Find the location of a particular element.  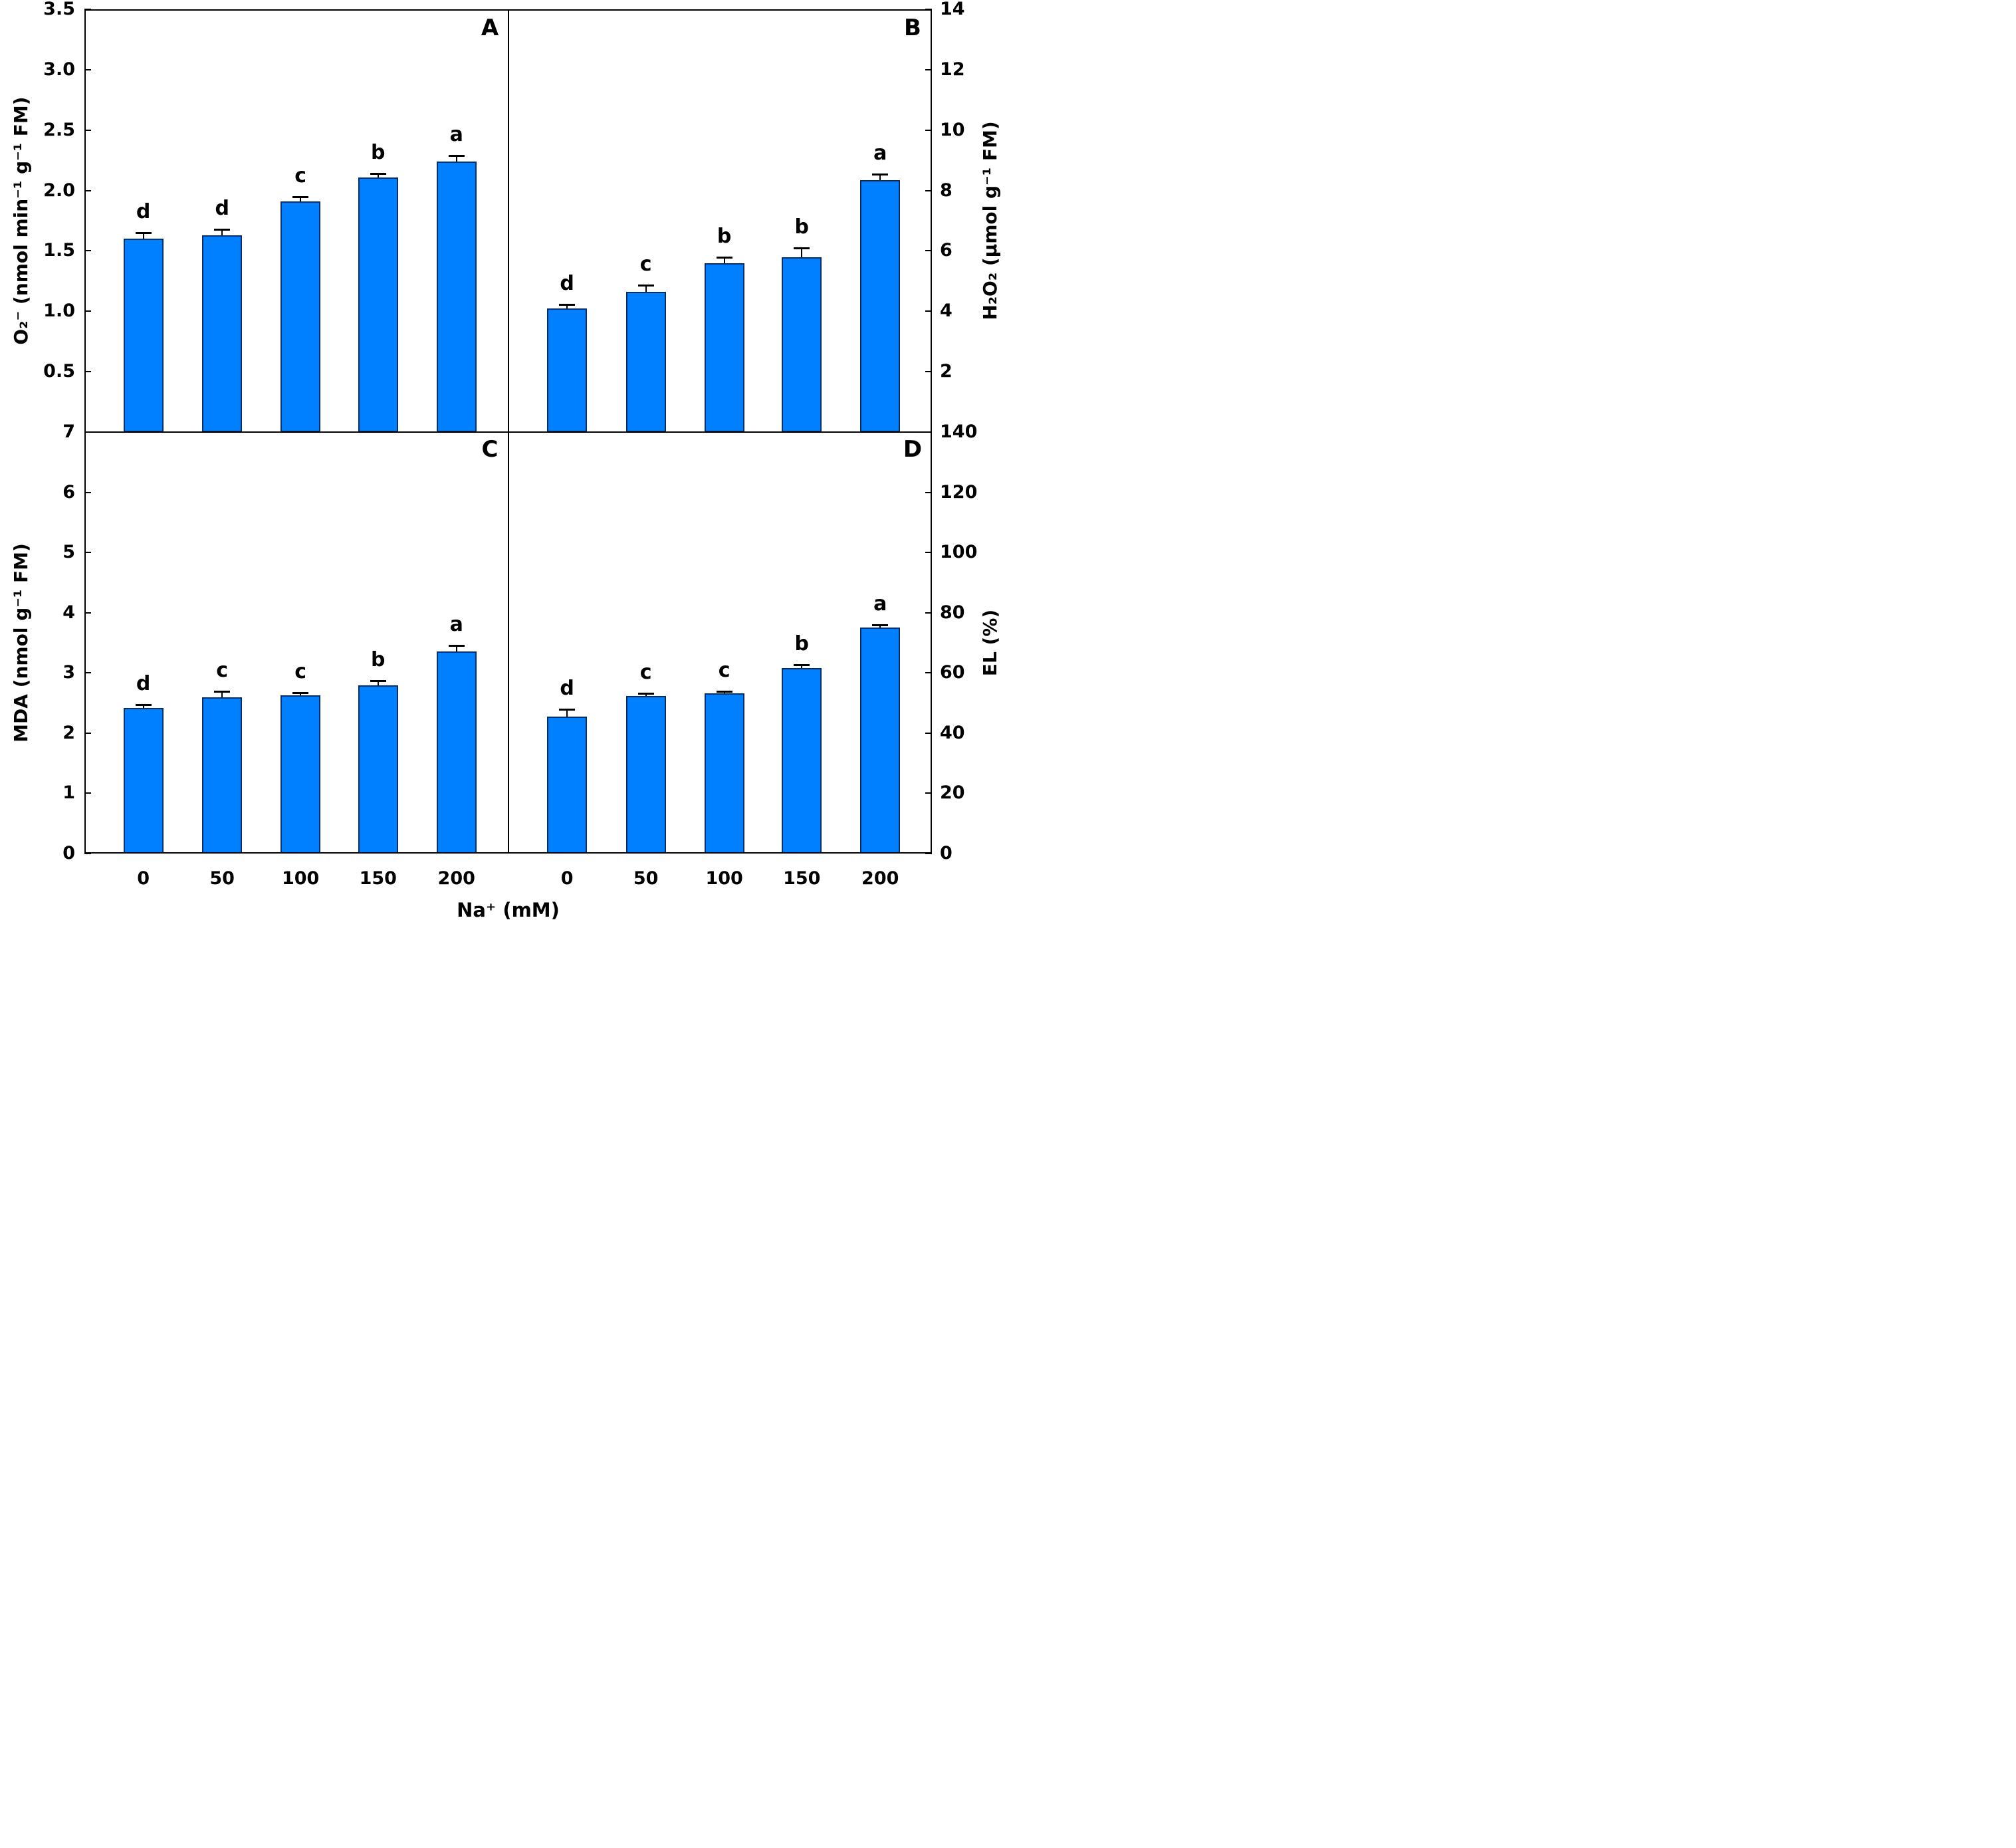

y-tick-label: 20 is located at coordinates (953, 793).